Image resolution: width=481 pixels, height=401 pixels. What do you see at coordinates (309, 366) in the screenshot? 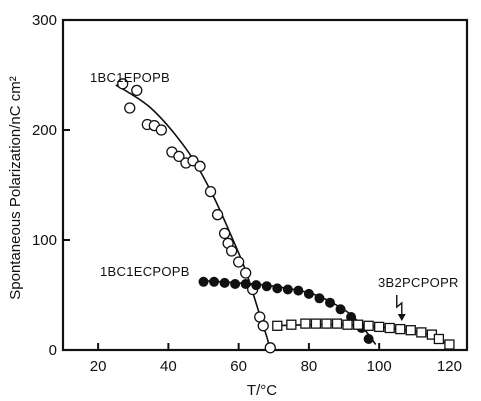
I see `x-tick-label: 80` at bounding box center [309, 366].